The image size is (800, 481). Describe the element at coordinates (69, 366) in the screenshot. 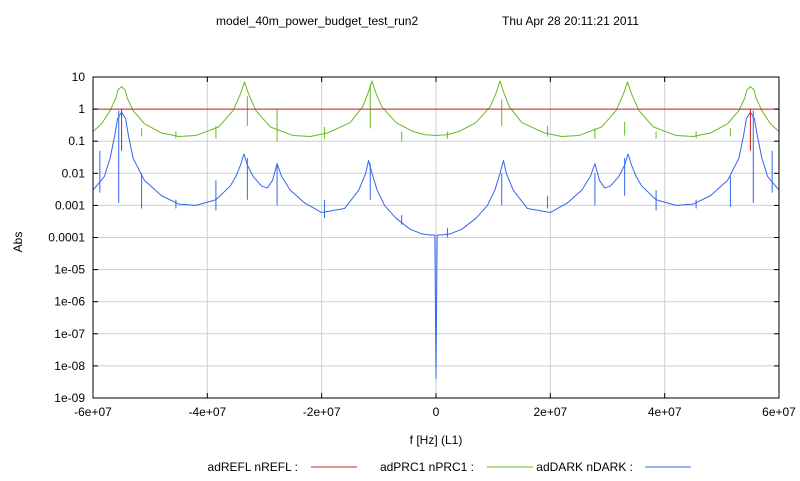

I see `y-tick-label: 1e-08` at that location.